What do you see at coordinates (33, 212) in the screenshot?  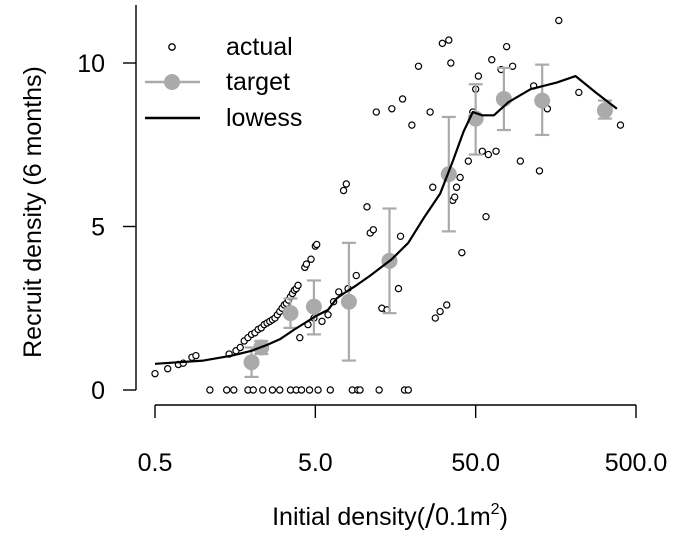 I see `y-axis-label: Recruit density (6 months)` at bounding box center [33, 212].